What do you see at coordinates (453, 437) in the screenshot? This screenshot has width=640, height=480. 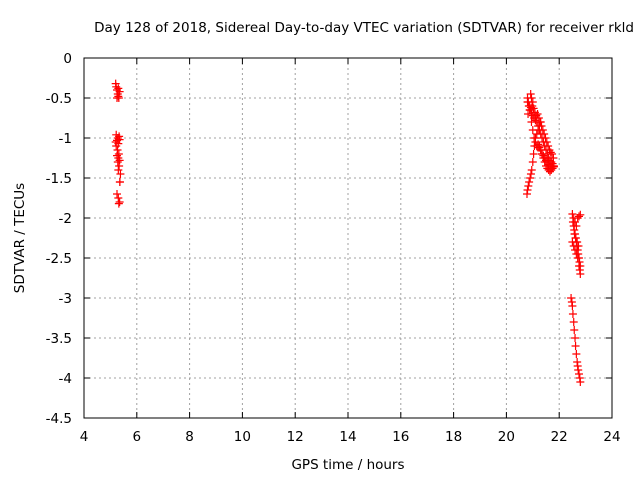 I see `x-tick-label: 18` at bounding box center [453, 437].